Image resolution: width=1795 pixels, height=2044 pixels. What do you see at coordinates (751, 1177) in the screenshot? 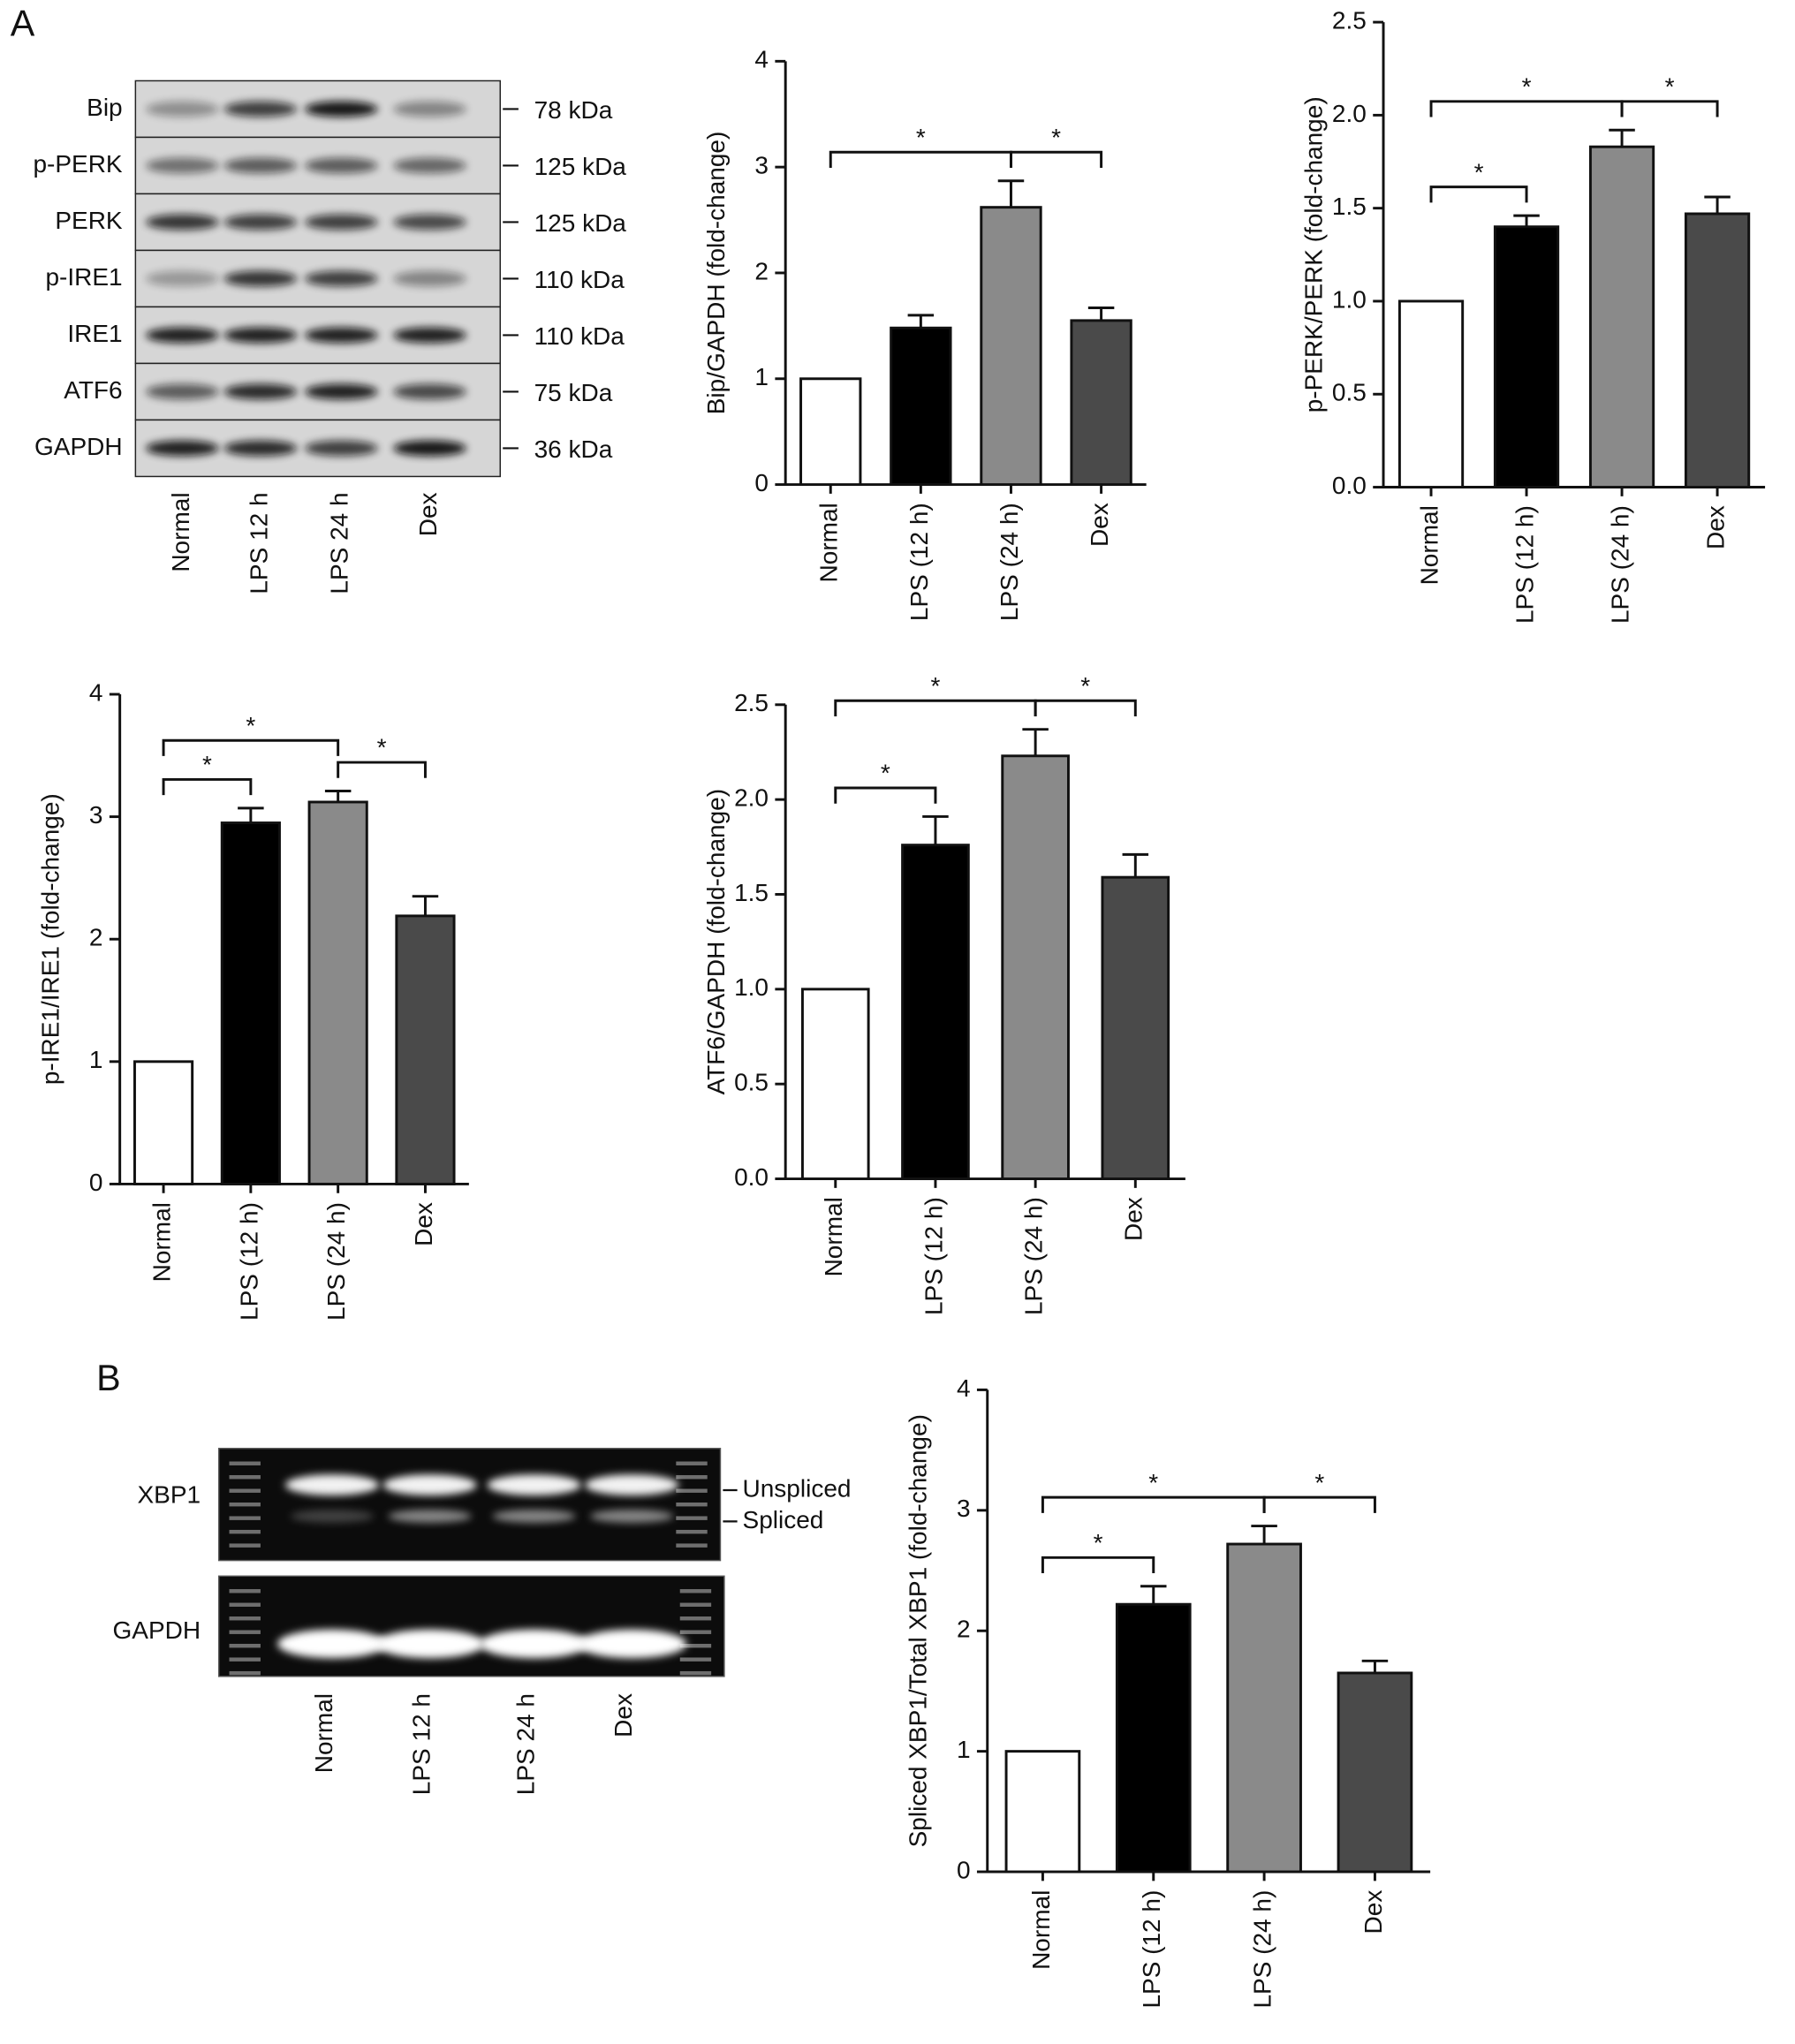
I see `y-tick-label: 0.0` at bounding box center [751, 1177].